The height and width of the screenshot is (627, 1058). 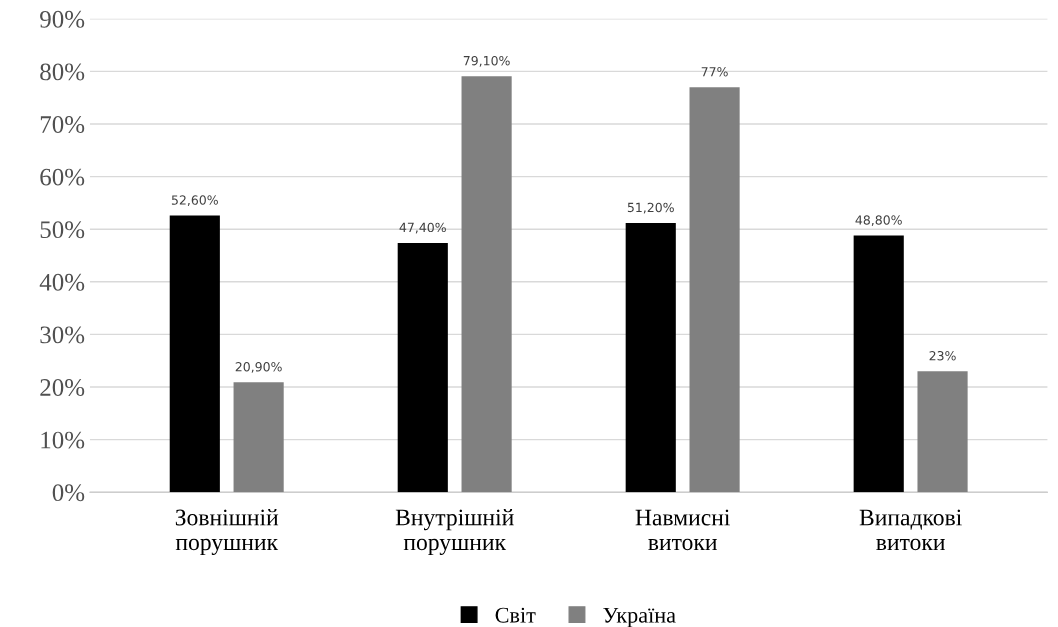 What do you see at coordinates (422, 228) in the screenshot?
I see `data-label: 47,40%` at bounding box center [422, 228].